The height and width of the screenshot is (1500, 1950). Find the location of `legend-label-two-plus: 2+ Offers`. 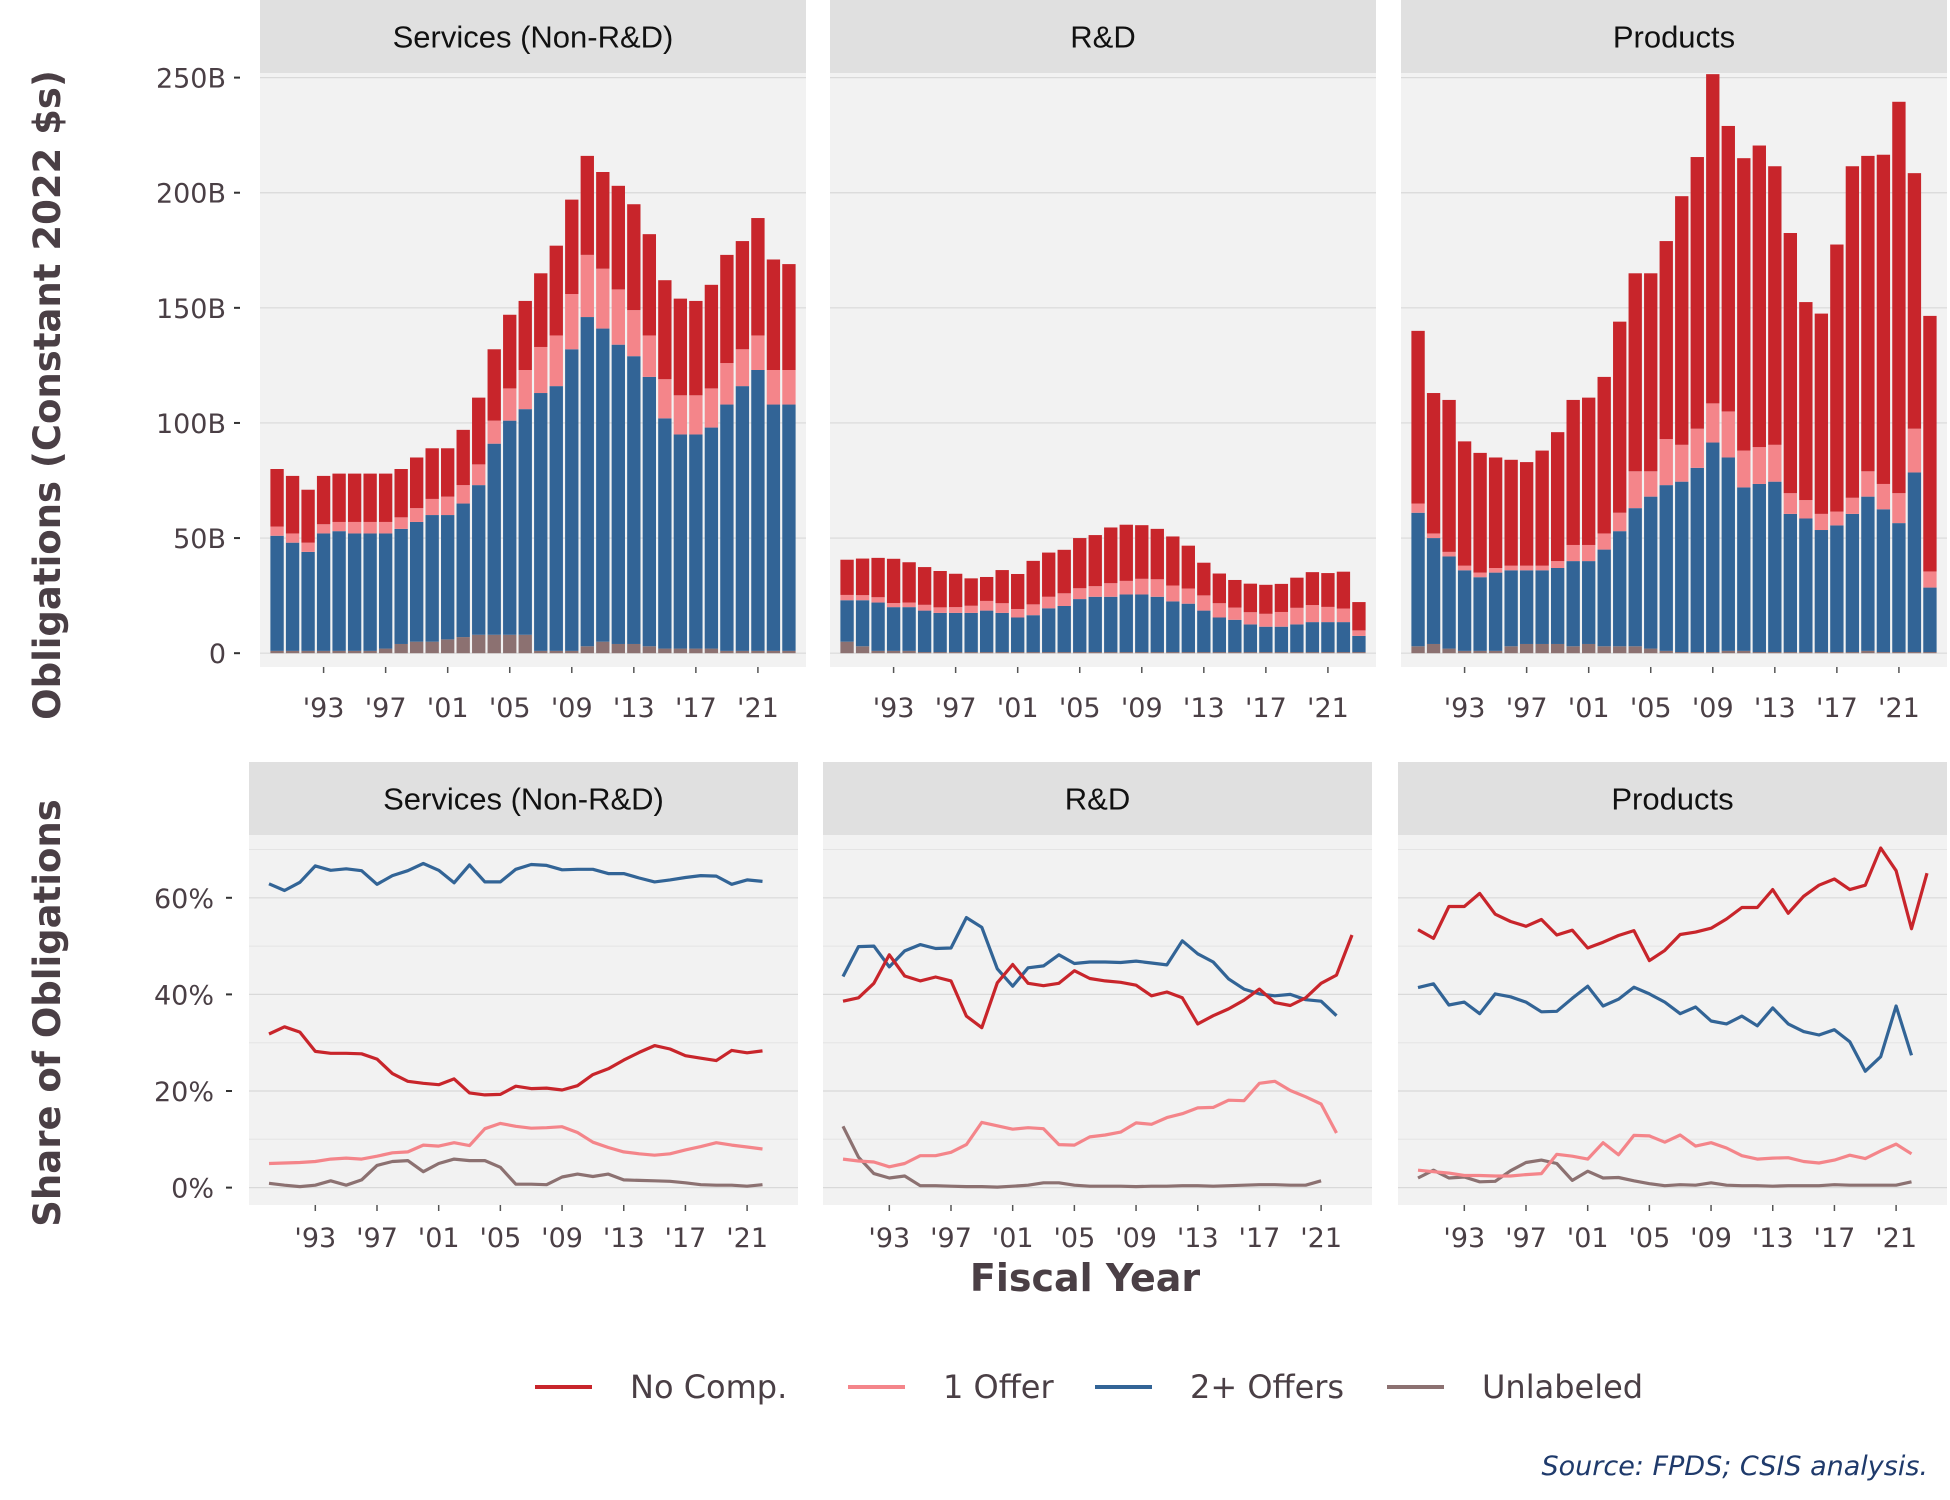

legend-label-two-plus: 2+ Offers is located at coordinates (1267, 1387).